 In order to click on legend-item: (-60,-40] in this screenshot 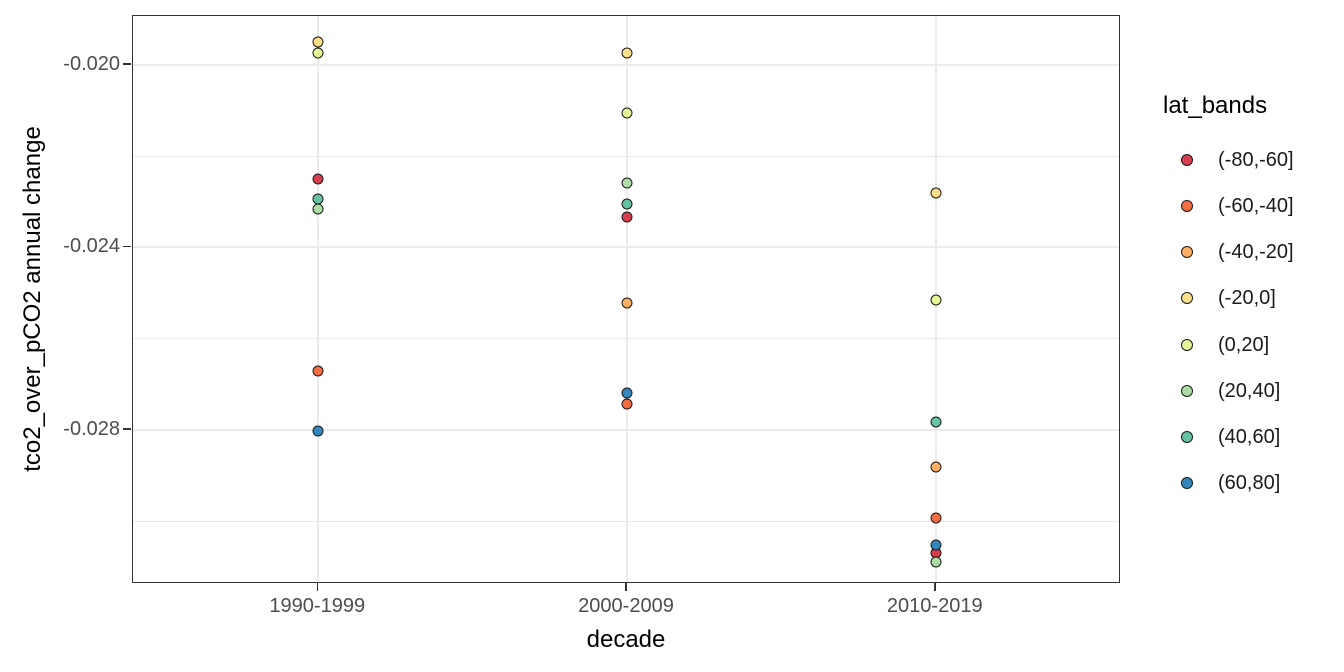, I will do `click(1237, 206)`.